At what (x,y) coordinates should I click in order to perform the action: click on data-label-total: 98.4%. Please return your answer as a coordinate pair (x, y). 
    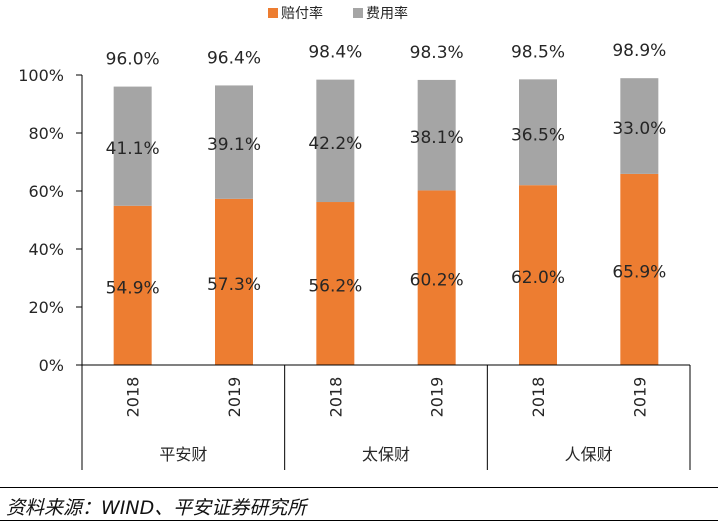
    Looking at the image, I should click on (335, 53).